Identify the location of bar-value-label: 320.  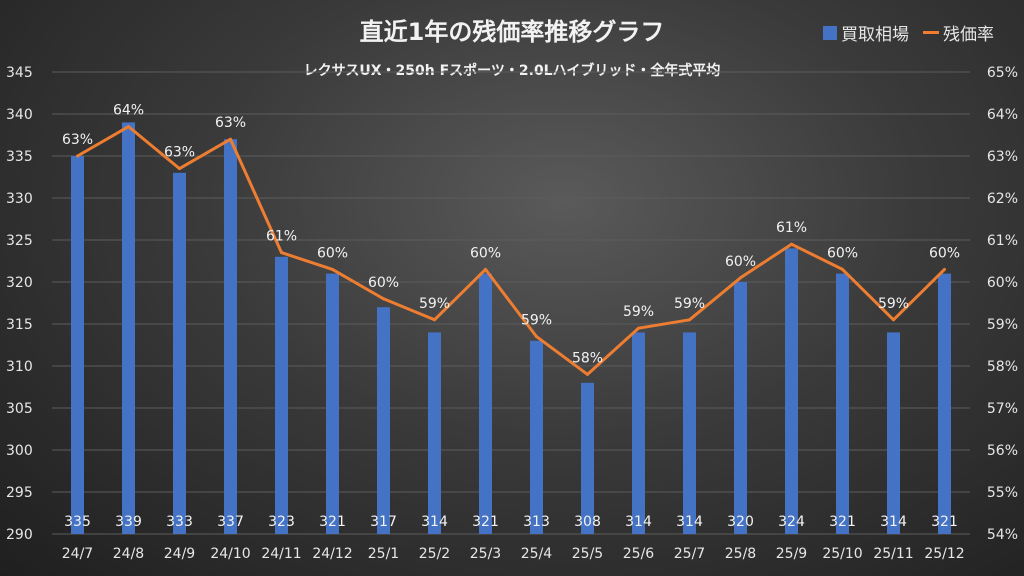
(740, 522).